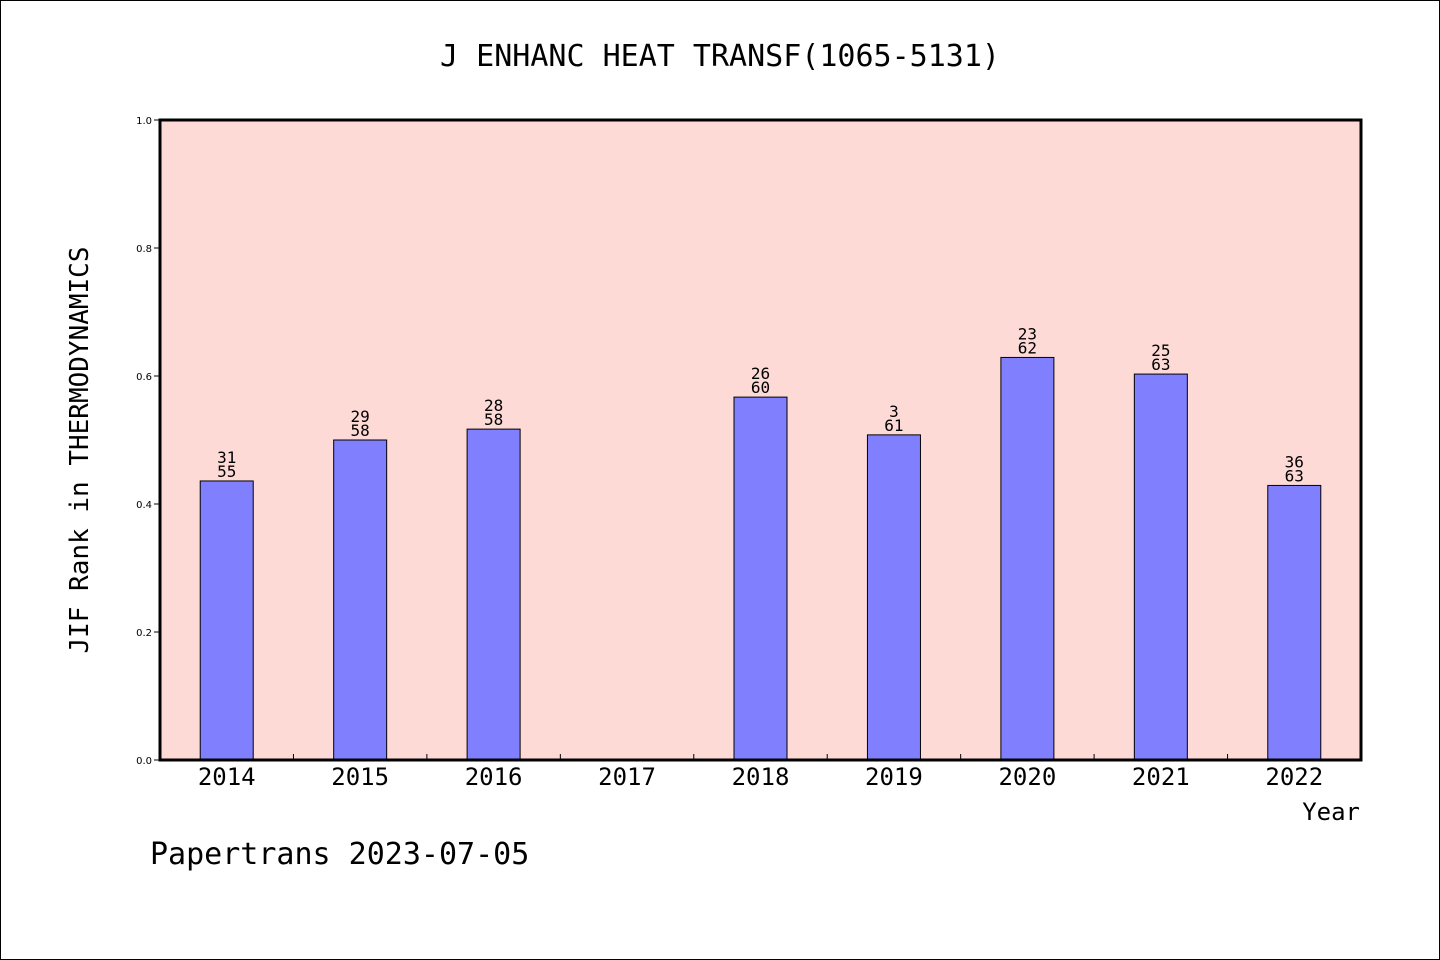  I want to click on y-tick-label: 0.4, so click(144, 505).